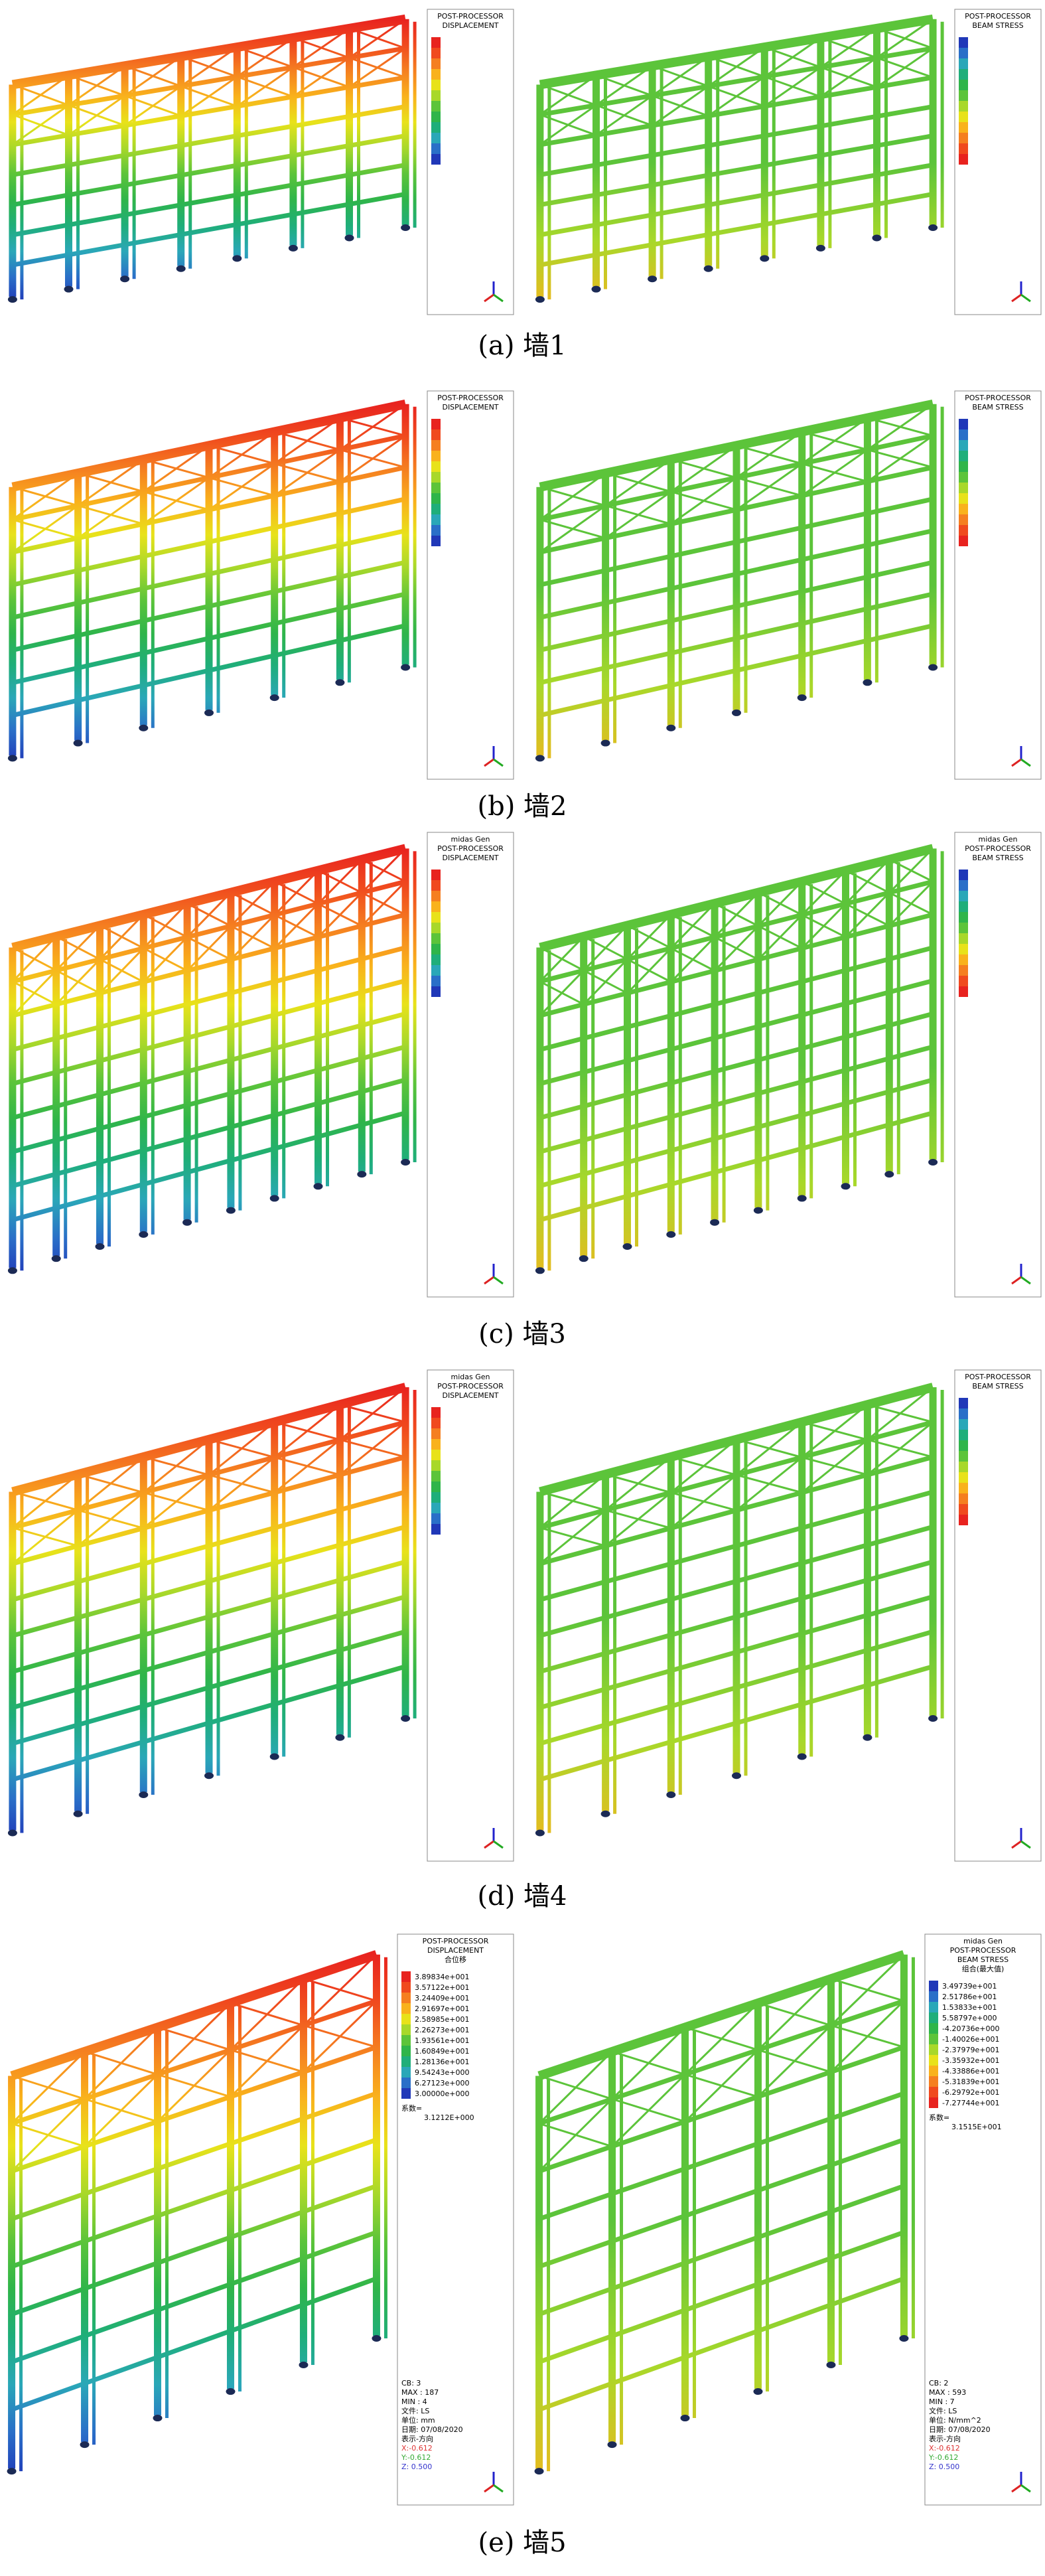 The height and width of the screenshot is (2576, 1045). What do you see at coordinates (455, 1959) in the screenshot?
I see `legend-header: 合位移` at bounding box center [455, 1959].